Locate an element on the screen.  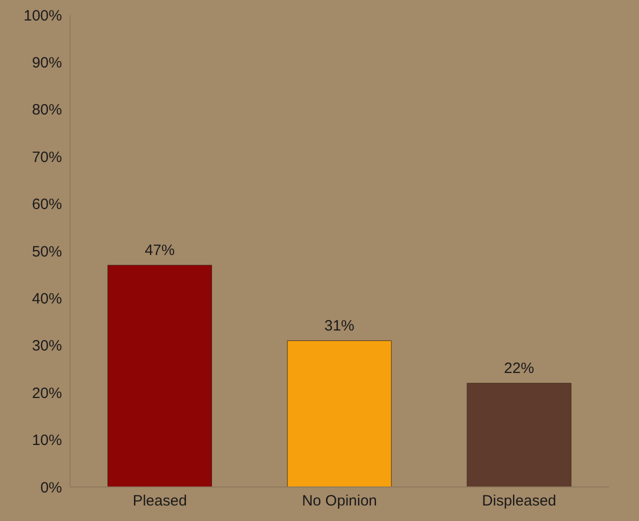
data-label: 47% is located at coordinates (159, 251).